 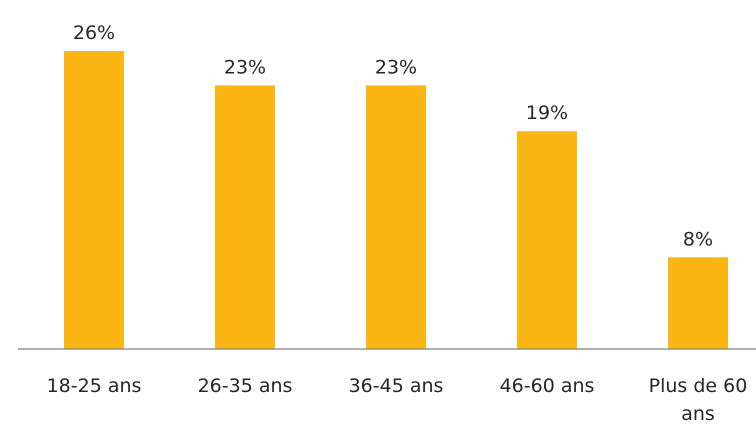 I want to click on data-label-3: 23%, so click(x=396, y=67).